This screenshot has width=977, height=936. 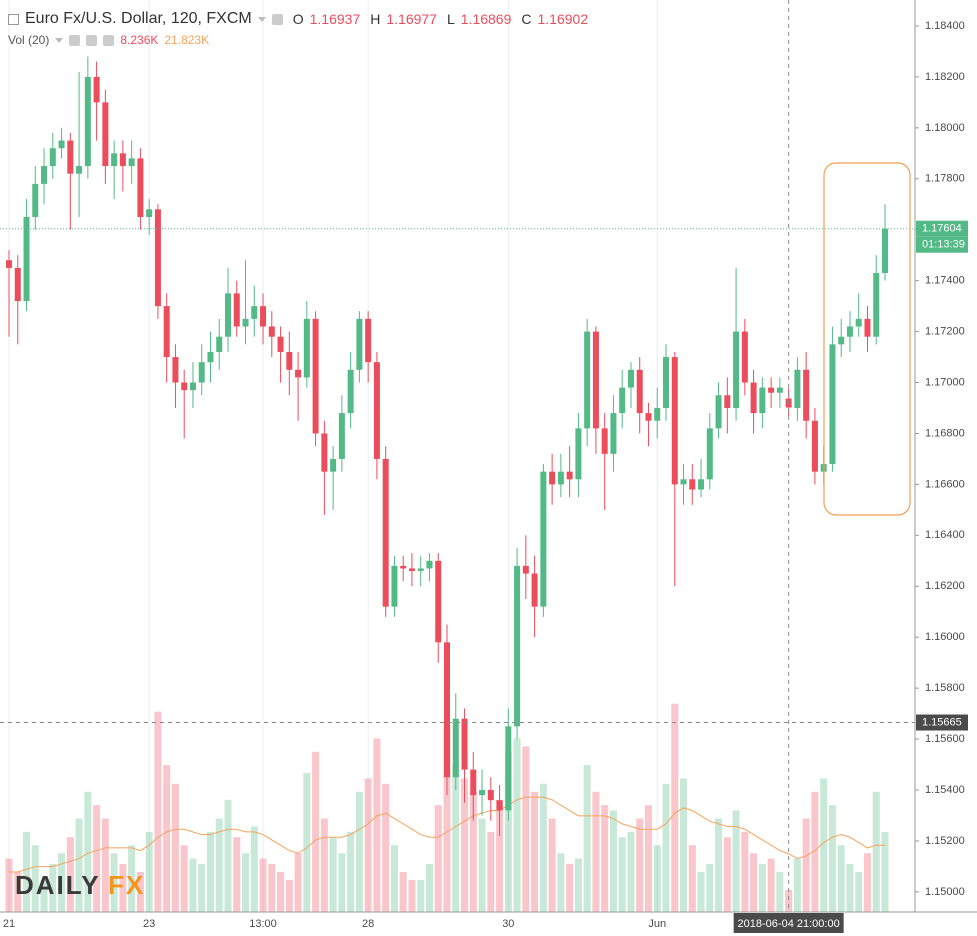 I want to click on logo: DAILY, so click(x=58, y=885).